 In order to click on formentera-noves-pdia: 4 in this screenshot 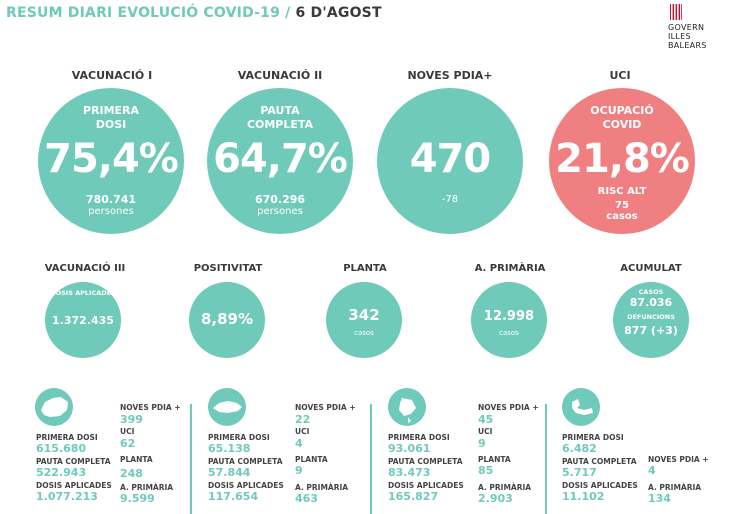, I will do `click(652, 470)`.